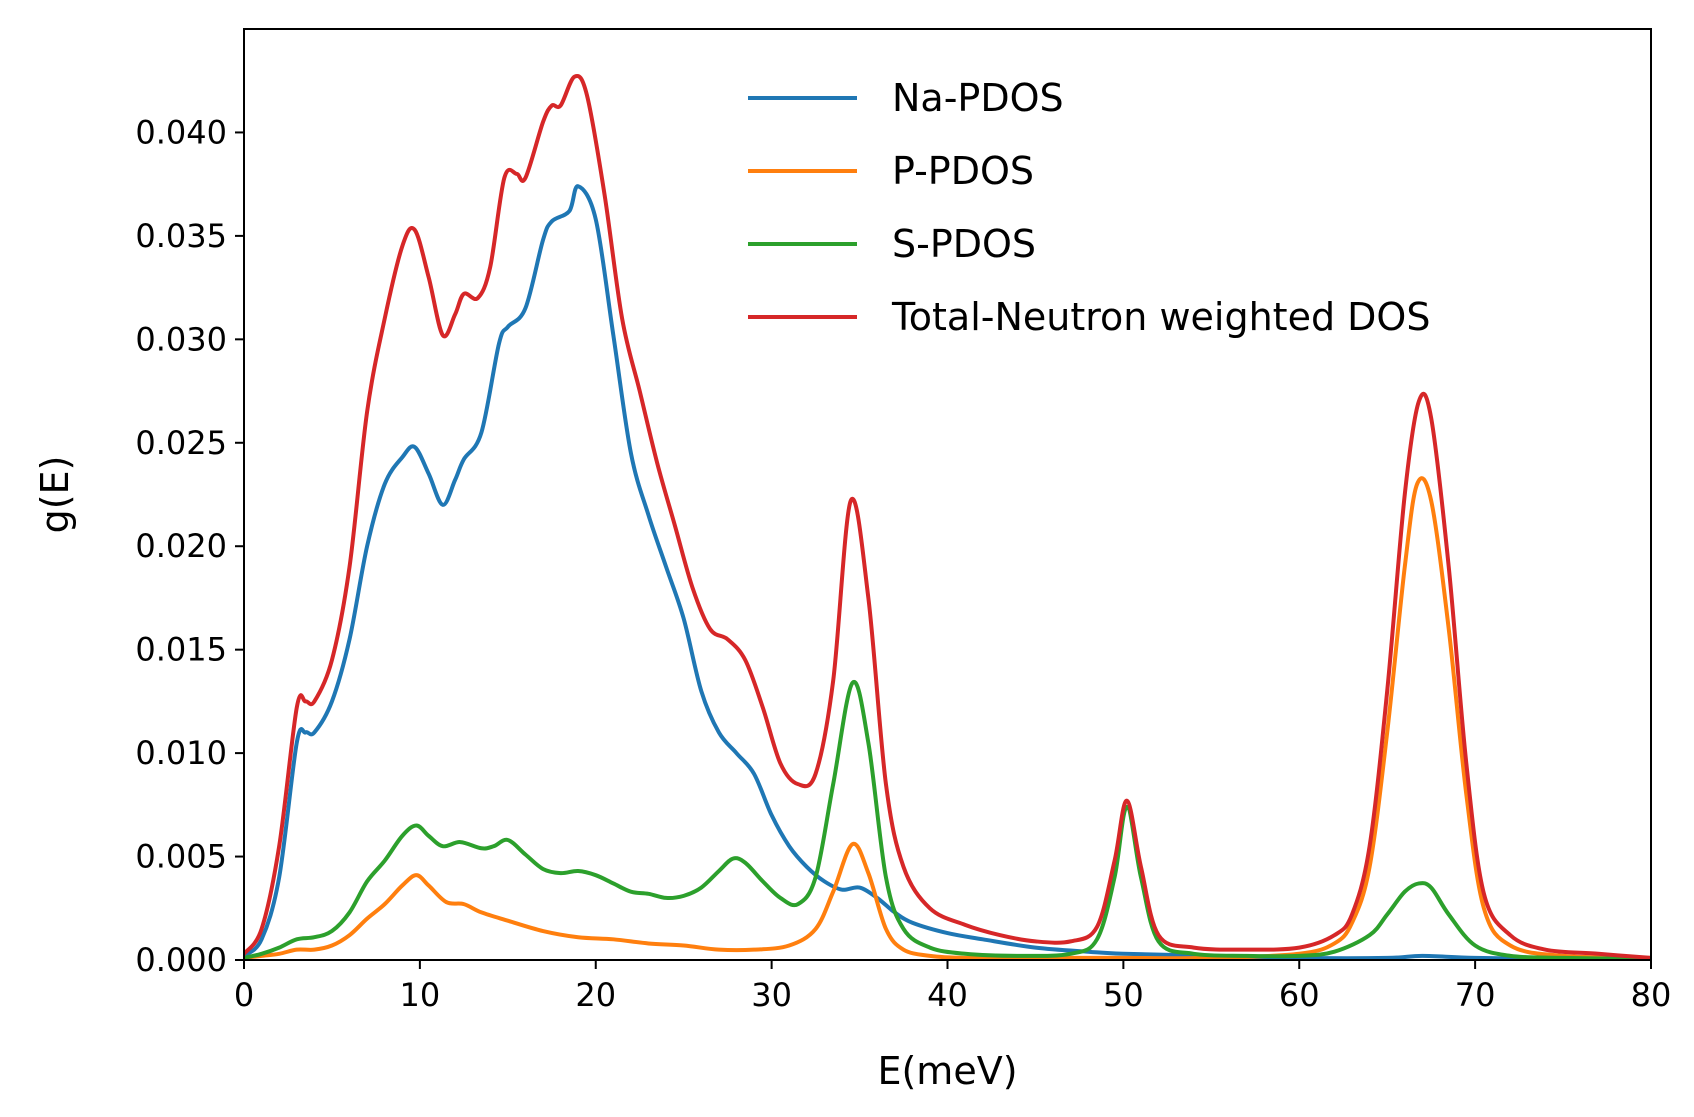 This screenshot has height=1117, width=1694. Describe the element at coordinates (181, 650) in the screenshot. I see `y-tick-label: 0.015` at that location.